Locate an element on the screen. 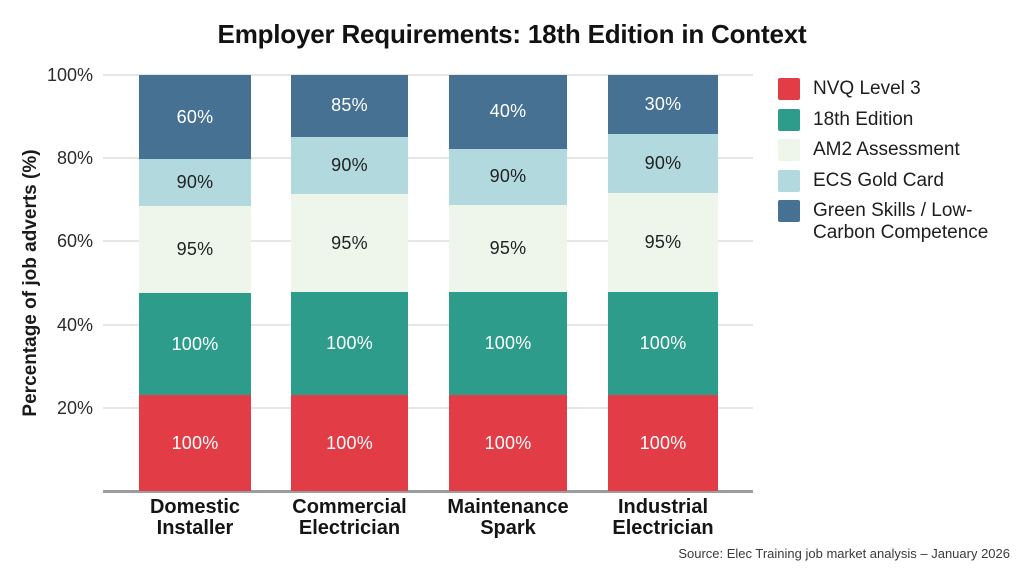 The width and height of the screenshot is (1024, 576). x-axis-category-label-line: Maintenance is located at coordinates (508, 507).